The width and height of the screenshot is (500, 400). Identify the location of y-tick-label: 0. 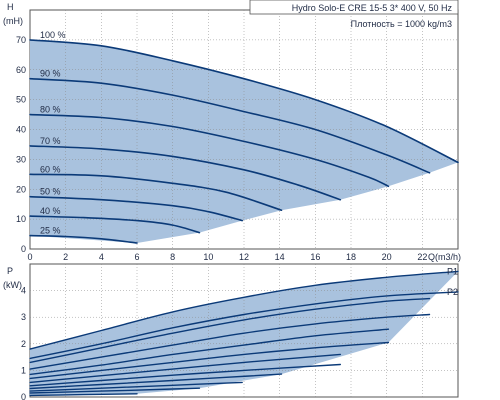
(23, 249).